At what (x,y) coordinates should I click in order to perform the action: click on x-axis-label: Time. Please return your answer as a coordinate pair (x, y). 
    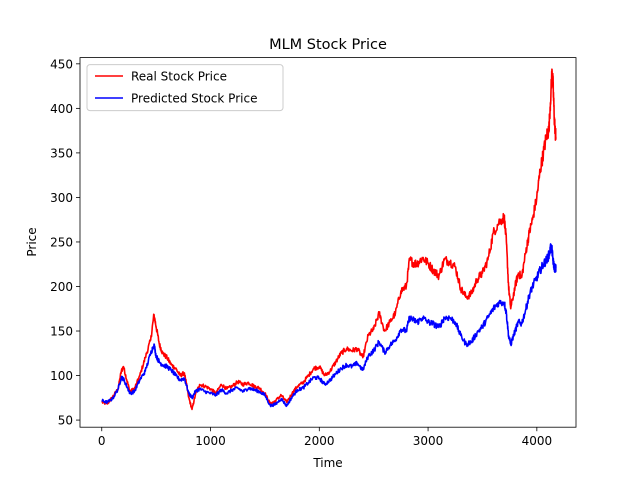
    Looking at the image, I should click on (327, 463).